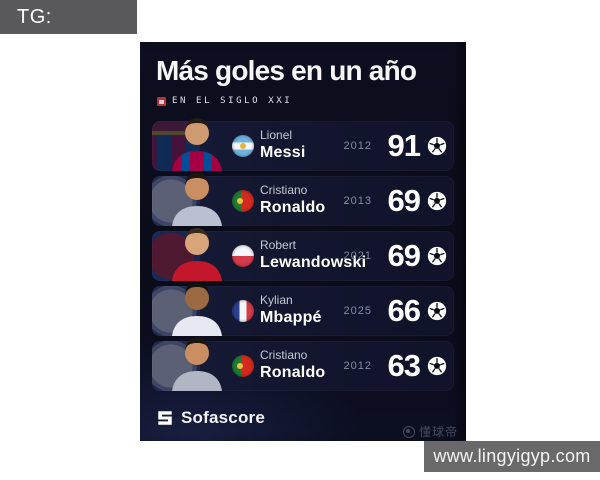 This screenshot has height=480, width=600. What do you see at coordinates (197, 142) in the screenshot?
I see `player-photo-messi` at bounding box center [197, 142].